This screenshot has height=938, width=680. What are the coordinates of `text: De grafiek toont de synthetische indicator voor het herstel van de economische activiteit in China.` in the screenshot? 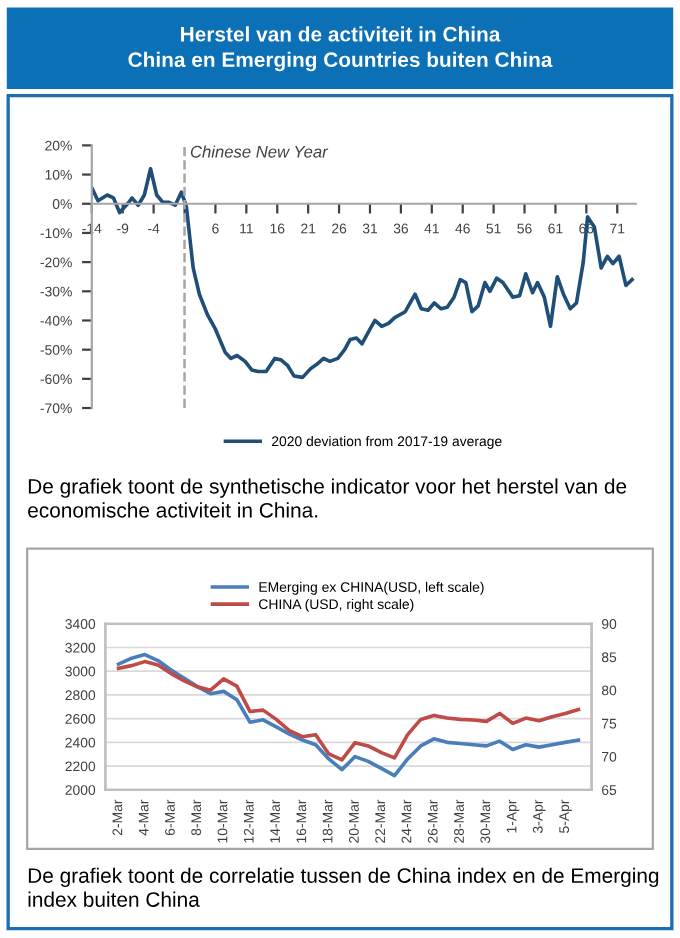 It's located at (327, 498).